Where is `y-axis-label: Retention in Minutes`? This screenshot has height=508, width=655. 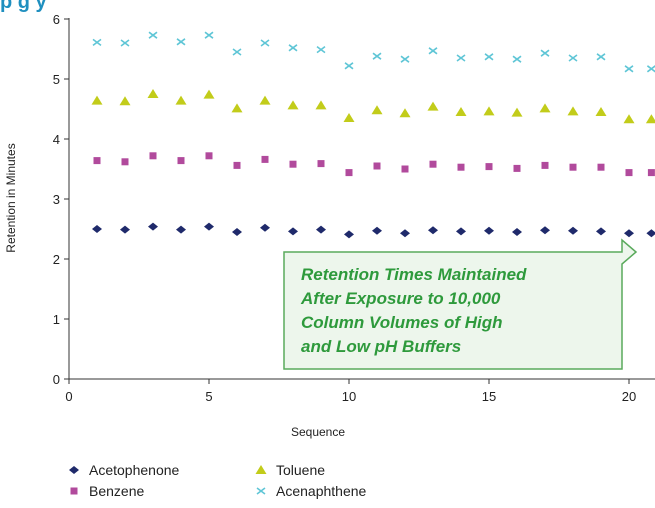 y-axis-label: Retention in Minutes is located at coordinates (11, 197).